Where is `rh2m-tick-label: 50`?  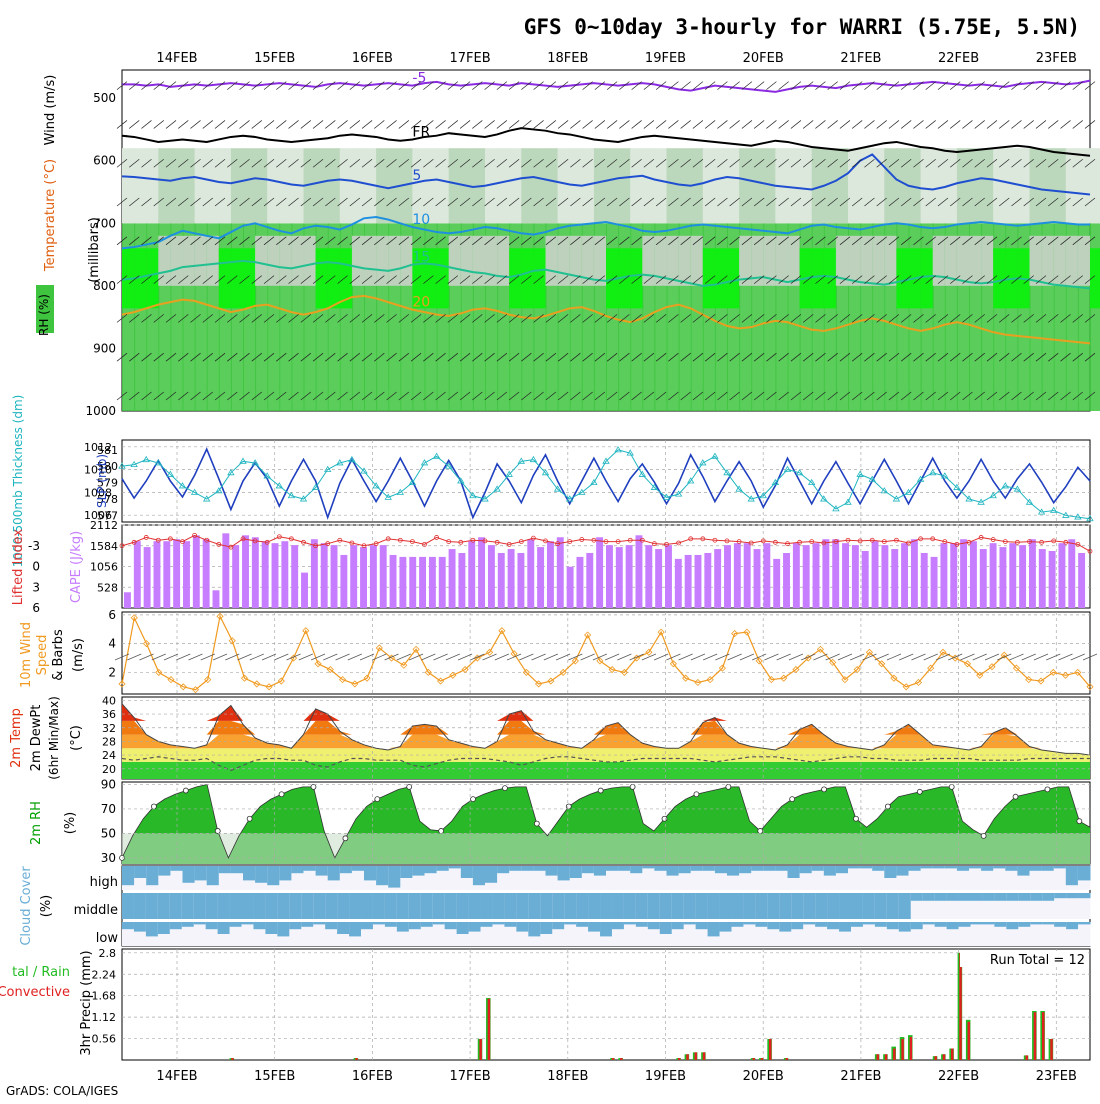
rh2m-tick-label: 50 is located at coordinates (108, 833).